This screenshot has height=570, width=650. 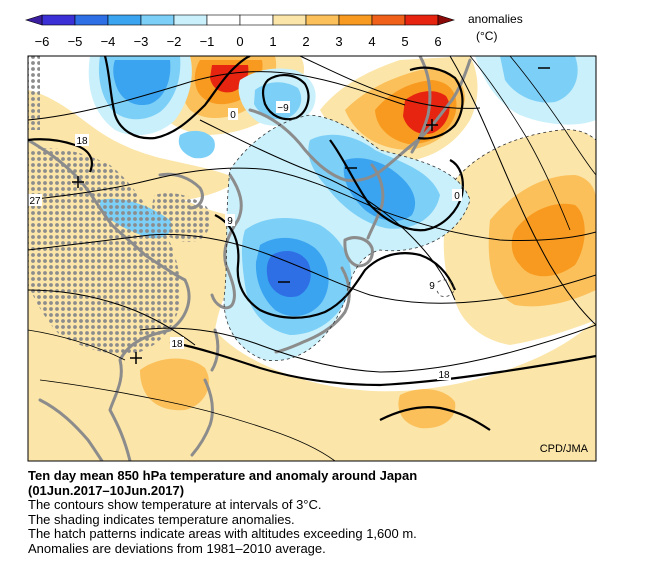 I want to click on high-marker-south, so click(x=136, y=358).